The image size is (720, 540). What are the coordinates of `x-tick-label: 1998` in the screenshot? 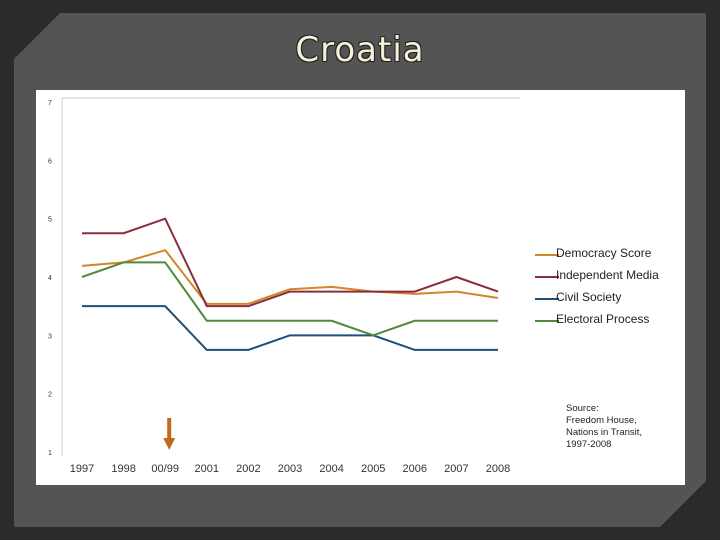 It's located at (123, 469).